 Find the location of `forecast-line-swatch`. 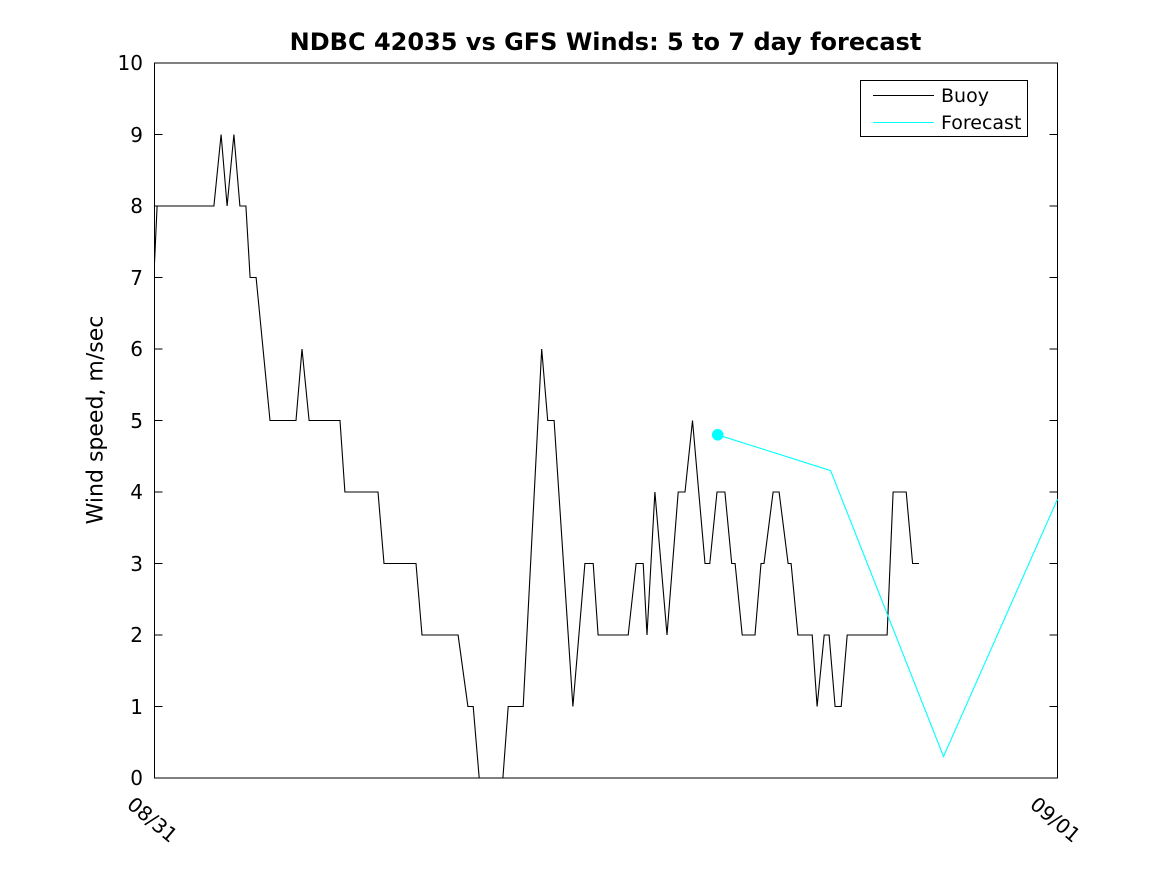

forecast-line-swatch is located at coordinates (903, 123).